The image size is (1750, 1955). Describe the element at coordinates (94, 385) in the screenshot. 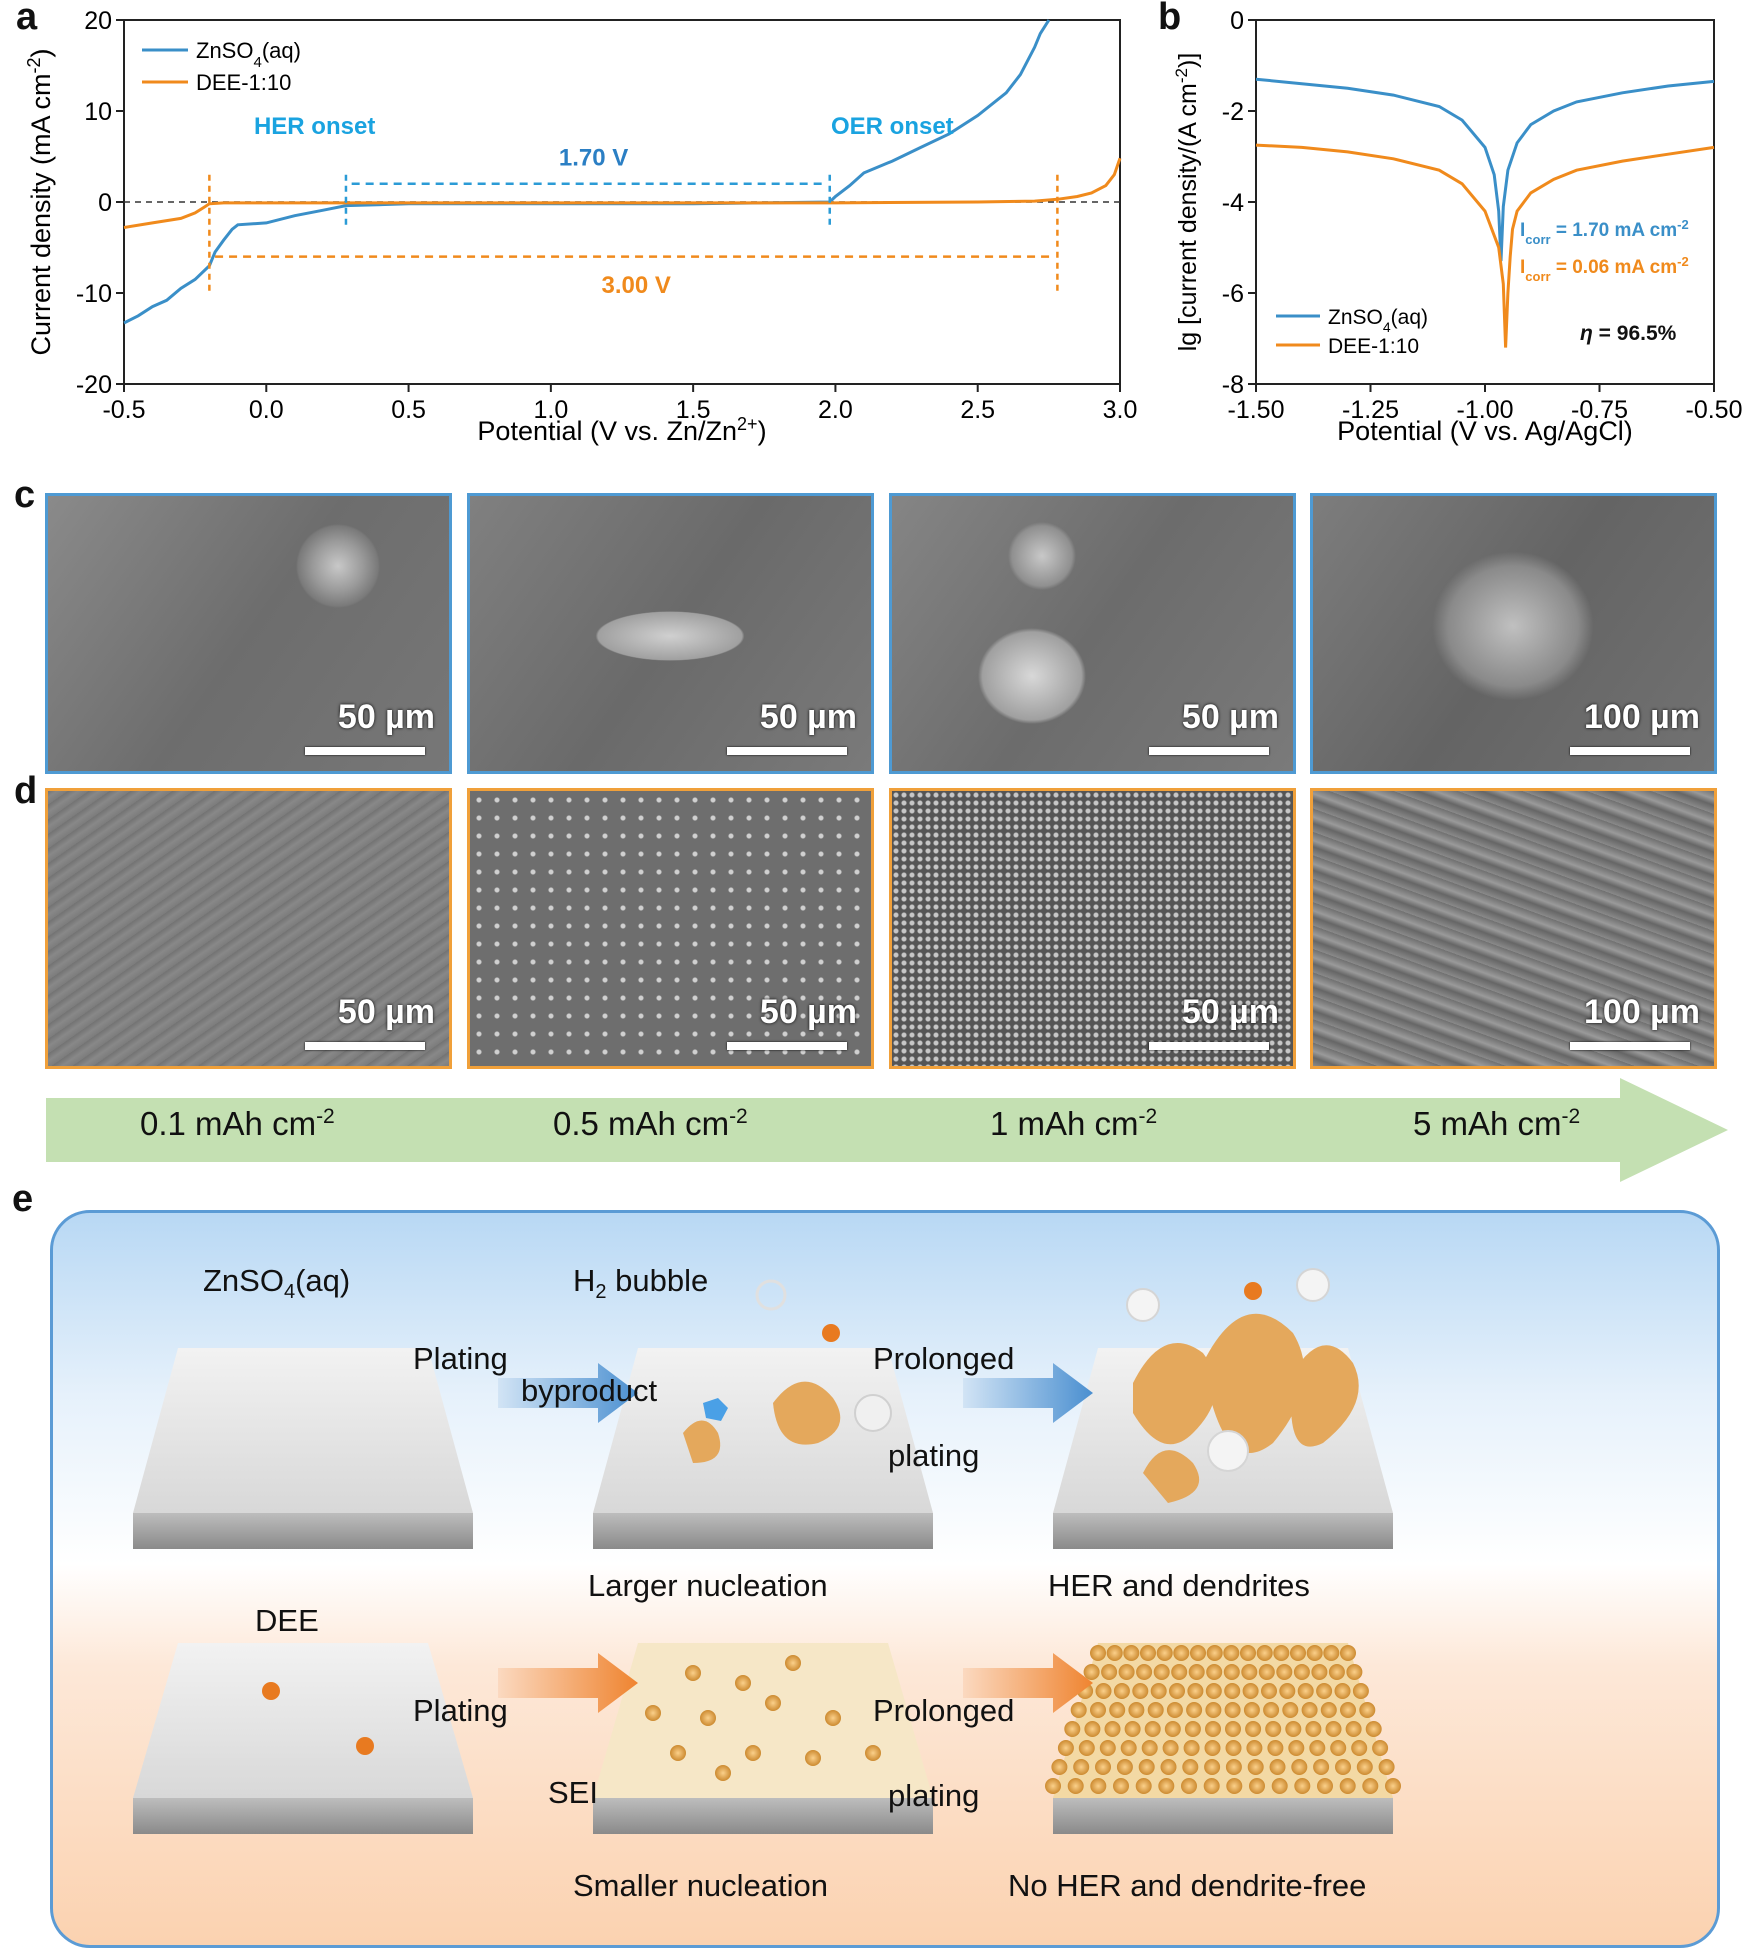

I see `y-tick-label: -20` at that location.